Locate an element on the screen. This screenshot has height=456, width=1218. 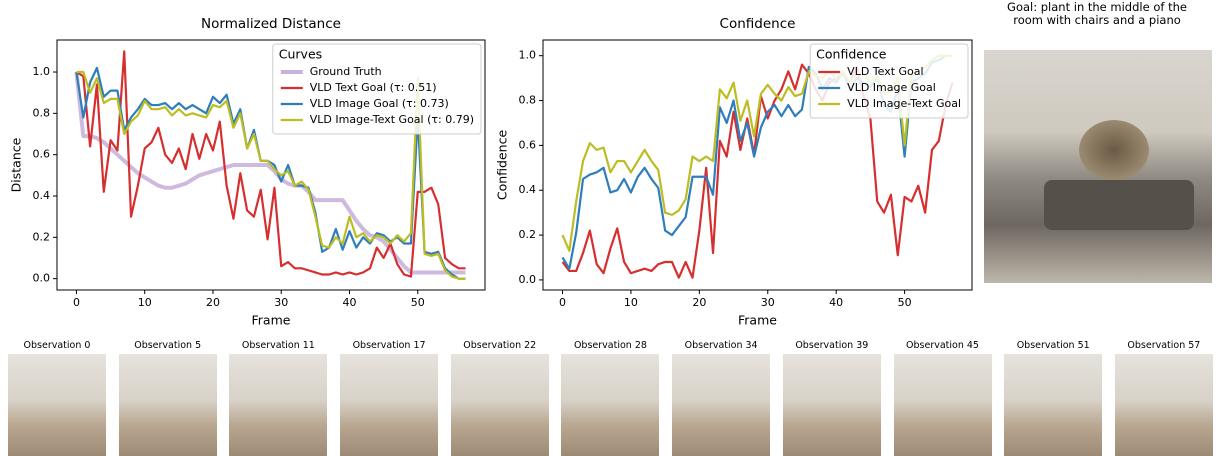
observation: Observation 57 is located at coordinates (1163, 398).